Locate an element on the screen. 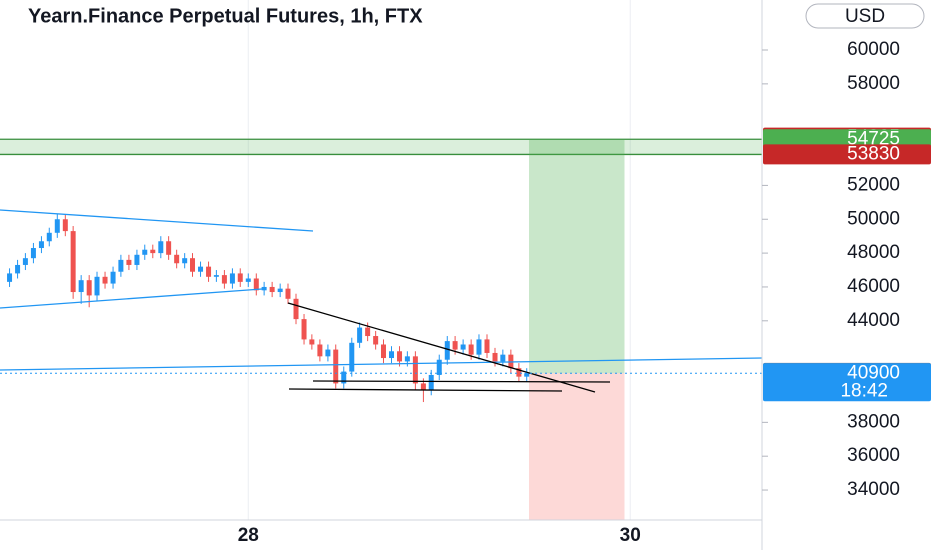 The height and width of the screenshot is (550, 932). y-tick-label: 34000 is located at coordinates (873, 489).